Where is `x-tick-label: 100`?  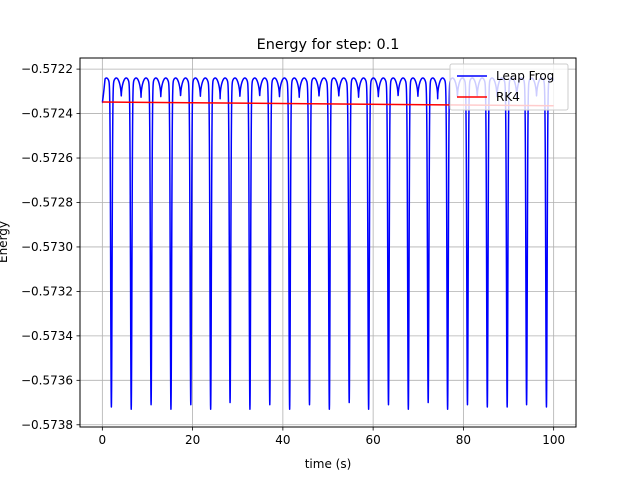
x-tick-label: 100 is located at coordinates (553, 440).